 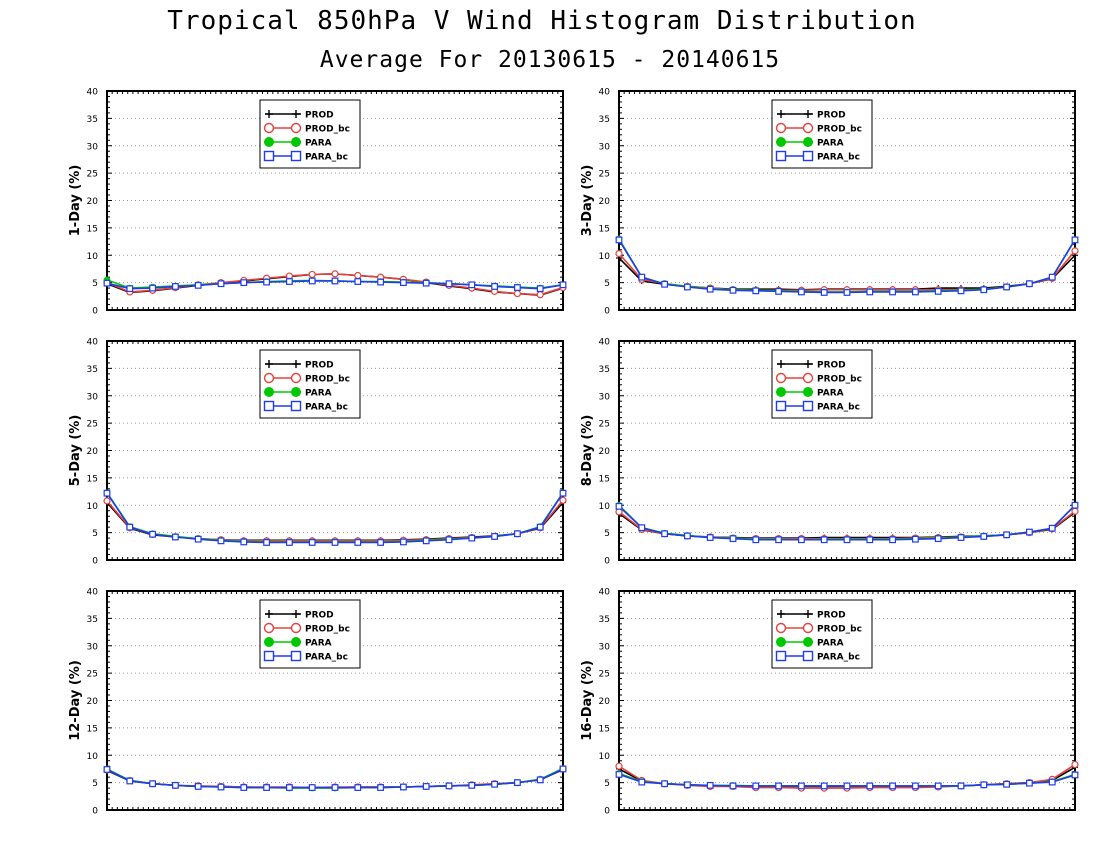 What do you see at coordinates (93, 507) in the screenshot?
I see `y-tick-label: 10` at bounding box center [93, 507].